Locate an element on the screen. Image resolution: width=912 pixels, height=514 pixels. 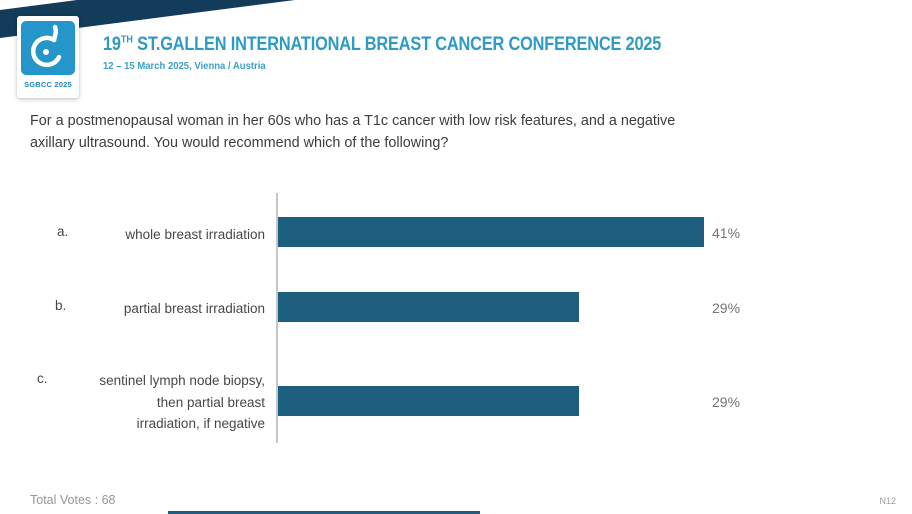
logo-square is located at coordinates (48, 48).